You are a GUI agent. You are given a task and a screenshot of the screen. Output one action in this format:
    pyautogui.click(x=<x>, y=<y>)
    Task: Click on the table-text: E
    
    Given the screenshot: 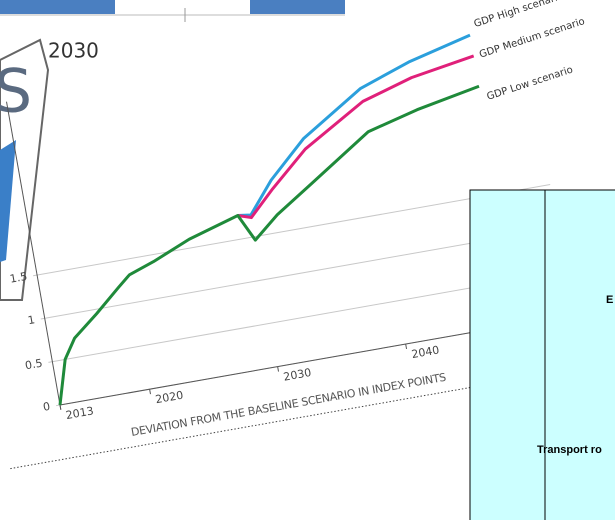 What is the action you would take?
    pyautogui.click(x=609, y=300)
    